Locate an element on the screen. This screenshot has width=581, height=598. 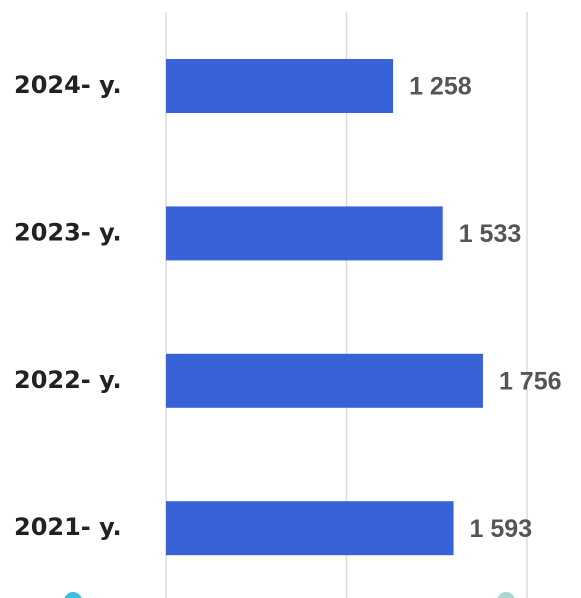
y-tick-label: 2021- y. is located at coordinates (68, 527).